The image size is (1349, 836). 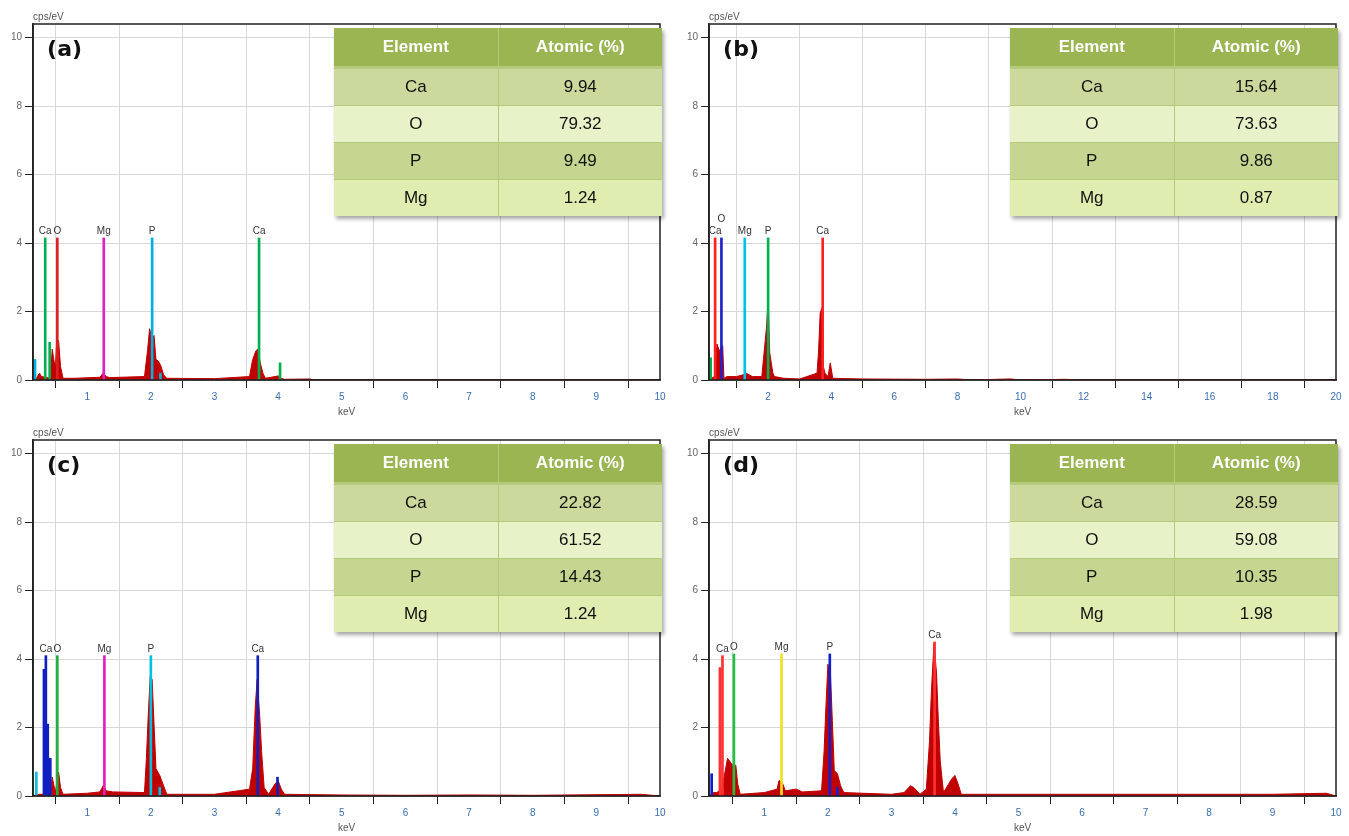 I want to click on annotation: 9.49, so click(x=580, y=161).